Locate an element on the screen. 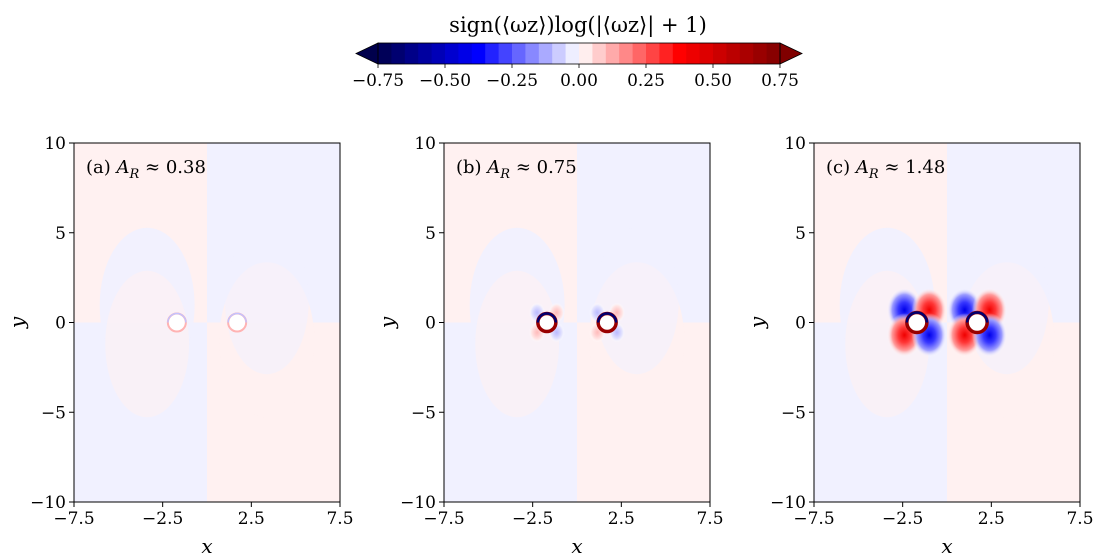 This screenshot has height=558, width=1106. colorbar-tick-label: −0.75 is located at coordinates (378, 81).